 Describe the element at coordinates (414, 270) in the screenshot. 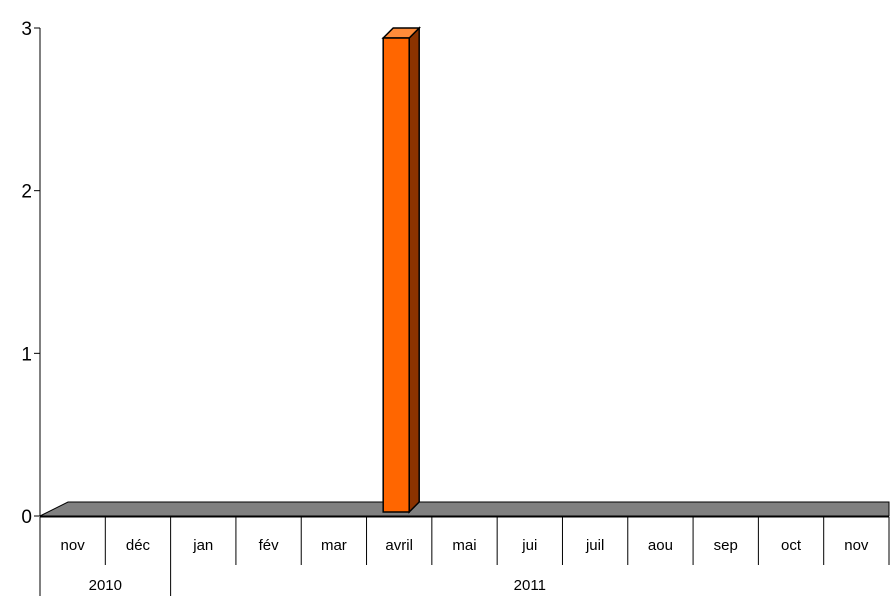

I see `bar-side` at that location.